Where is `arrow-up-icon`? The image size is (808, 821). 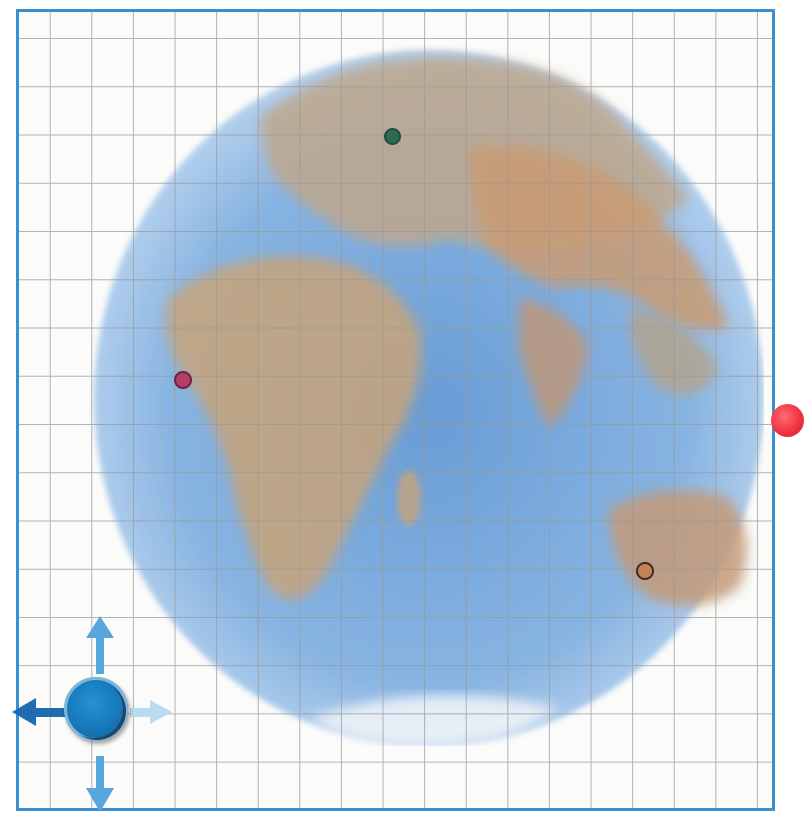
arrow-up-icon is located at coordinates (100, 645).